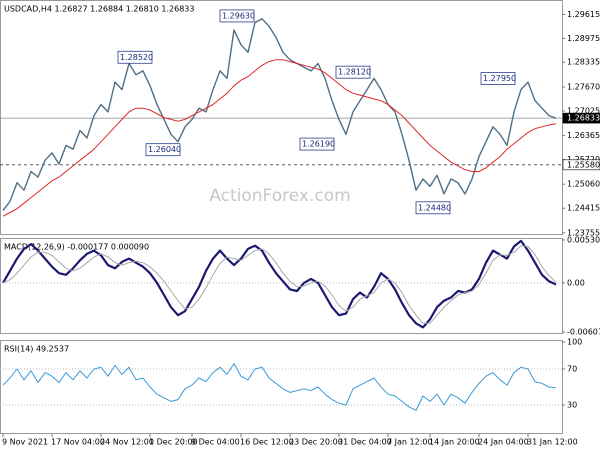 The height and width of the screenshot is (450, 600). I want to click on annotation-label: 1.24480, so click(434, 207).